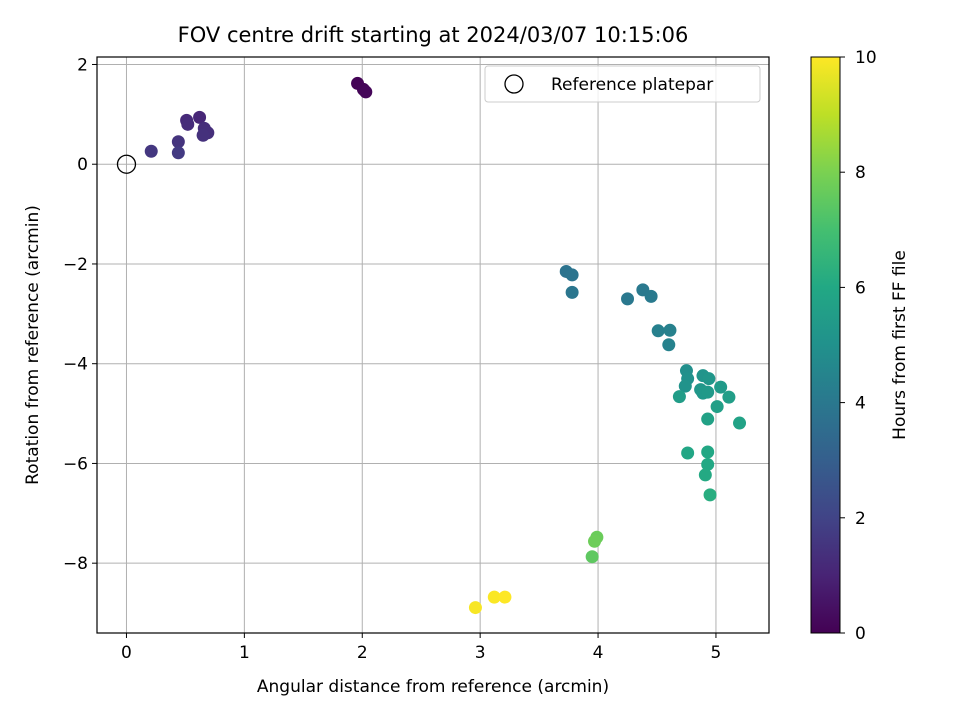 The width and height of the screenshot is (960, 720). What do you see at coordinates (480, 653) in the screenshot?
I see `x-tick-label: 3` at bounding box center [480, 653].